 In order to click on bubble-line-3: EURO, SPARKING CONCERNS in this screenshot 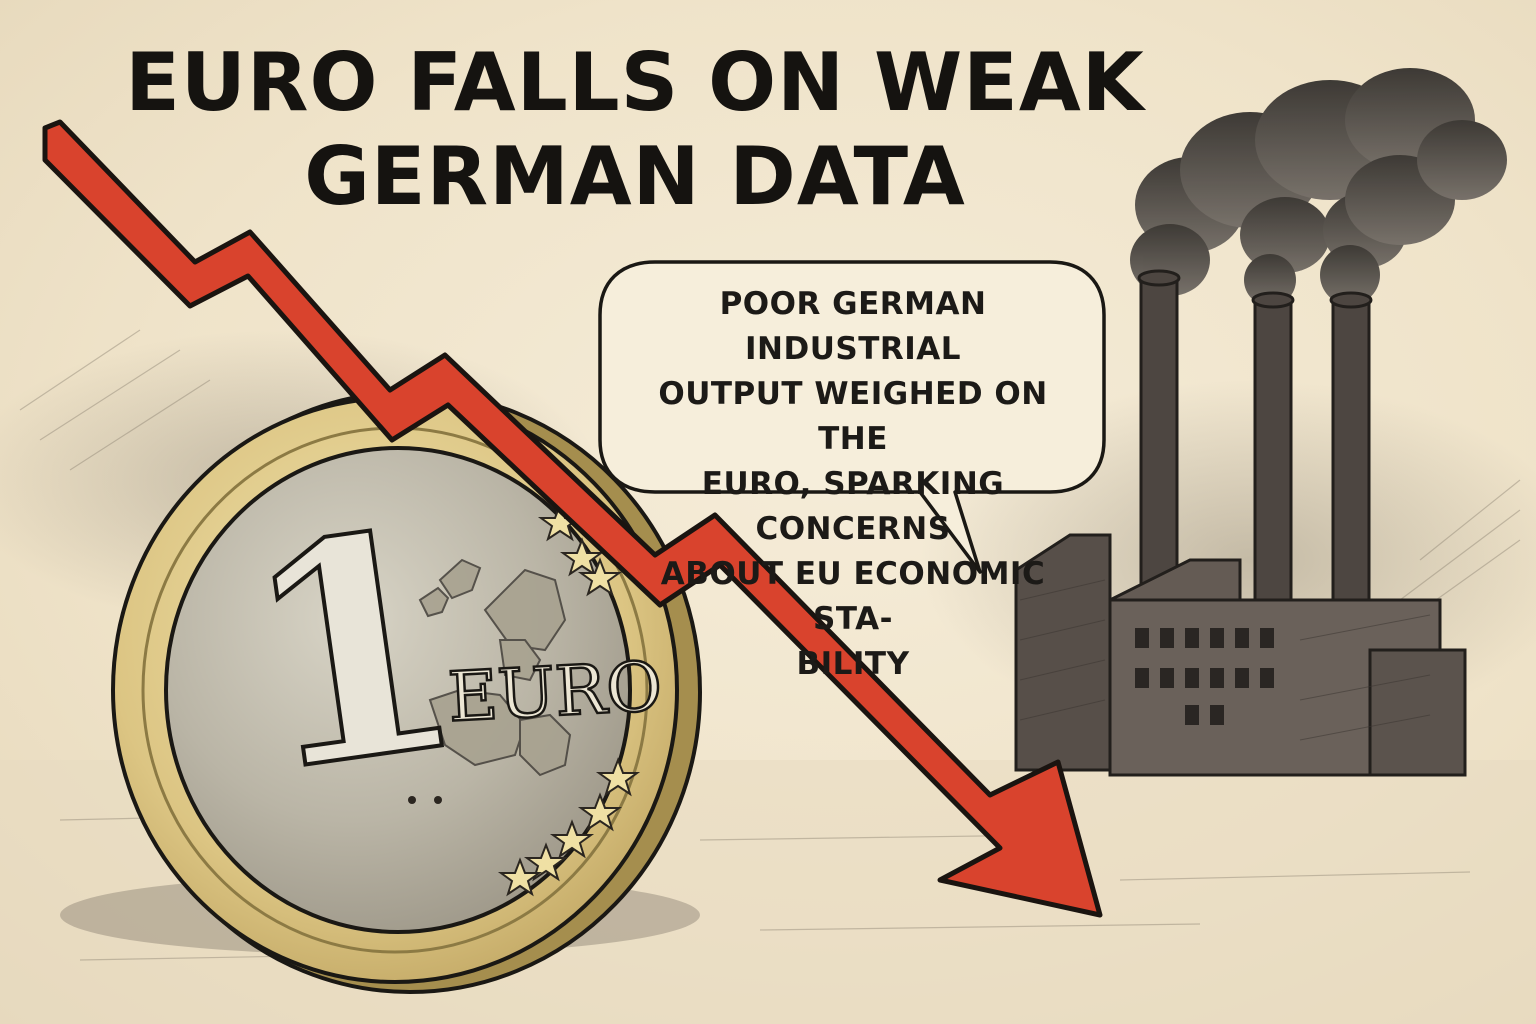, I will do `click(853, 506)`.